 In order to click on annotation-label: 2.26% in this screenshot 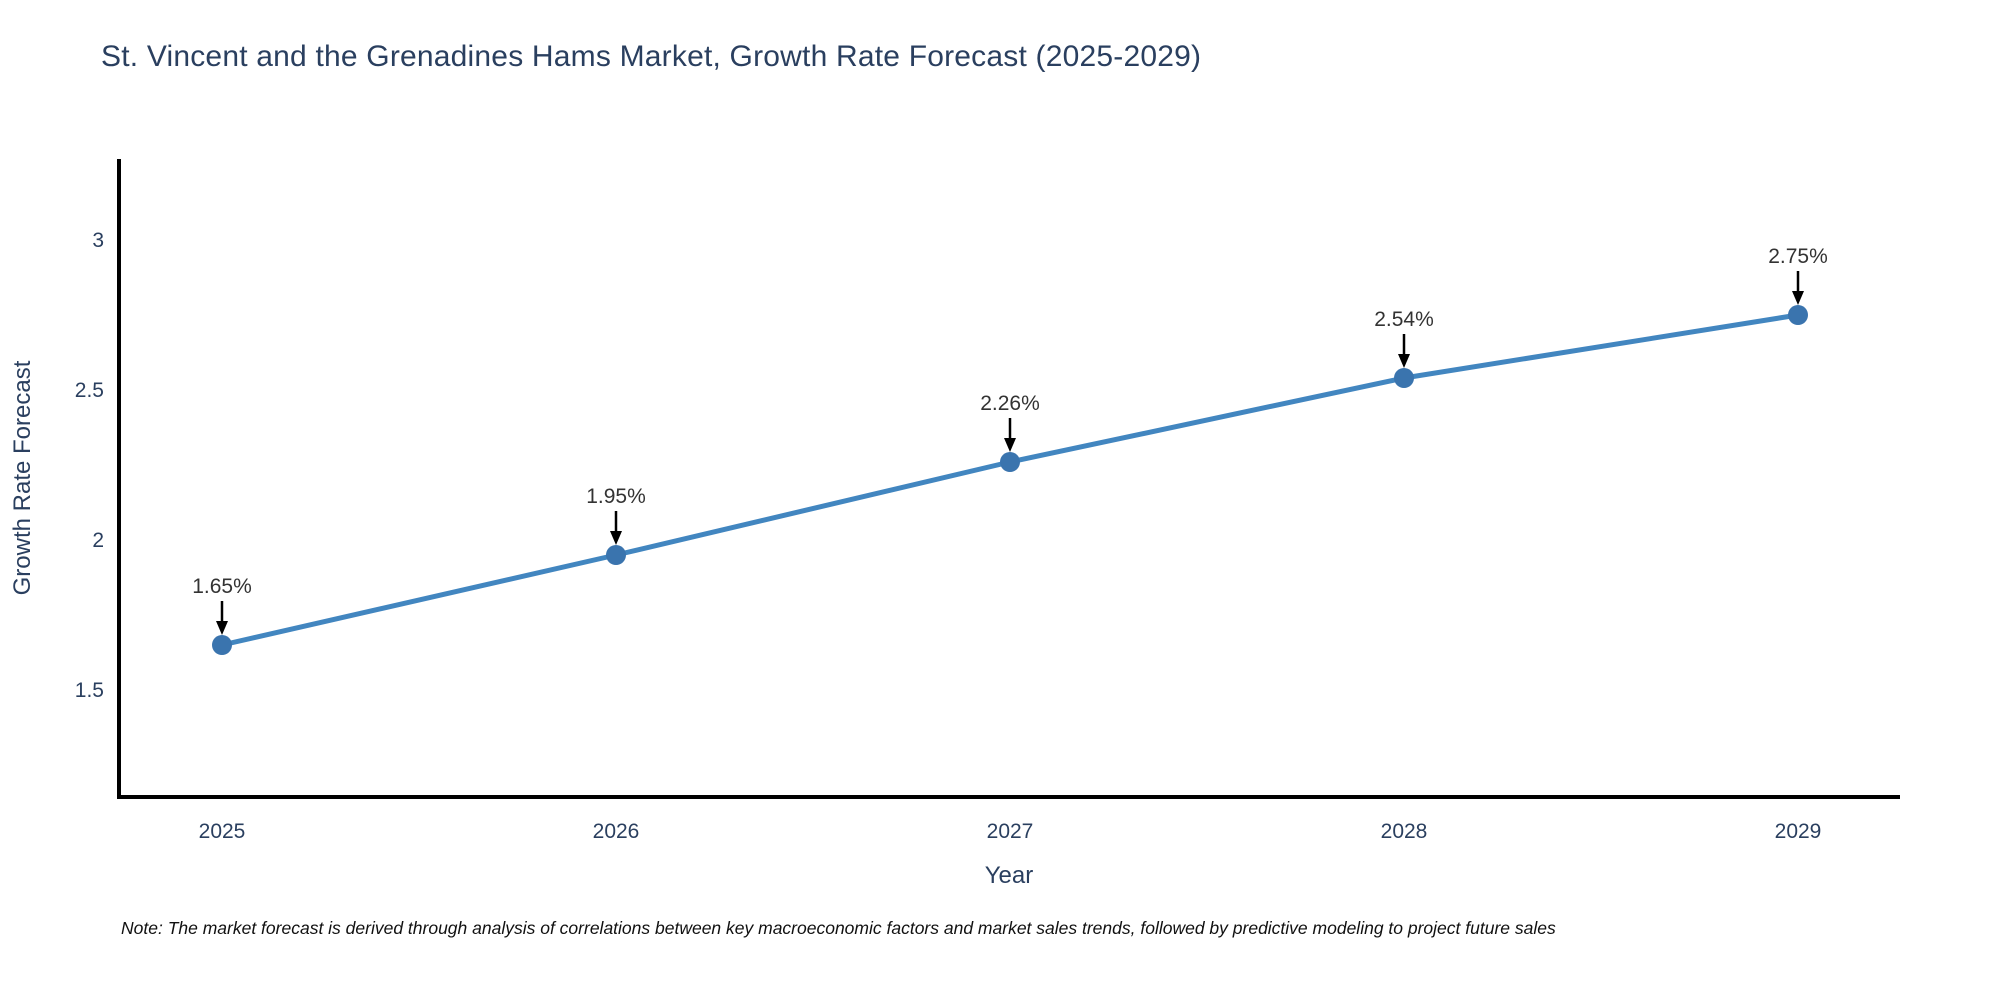, I will do `click(1010, 403)`.